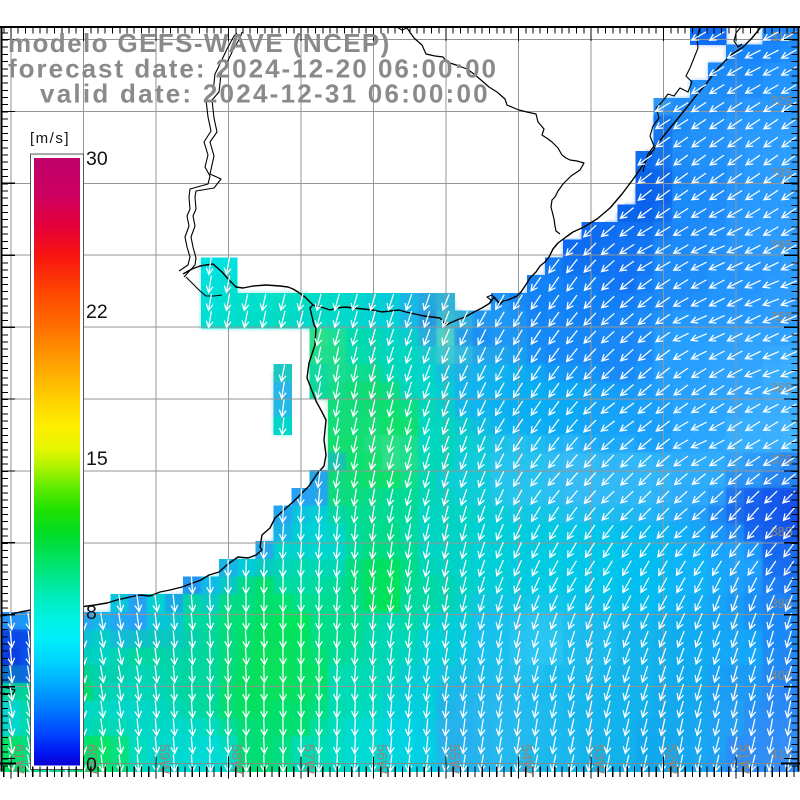  Describe the element at coordinates (782, 460) in the screenshot. I see `svg-text: 37S` at that location.